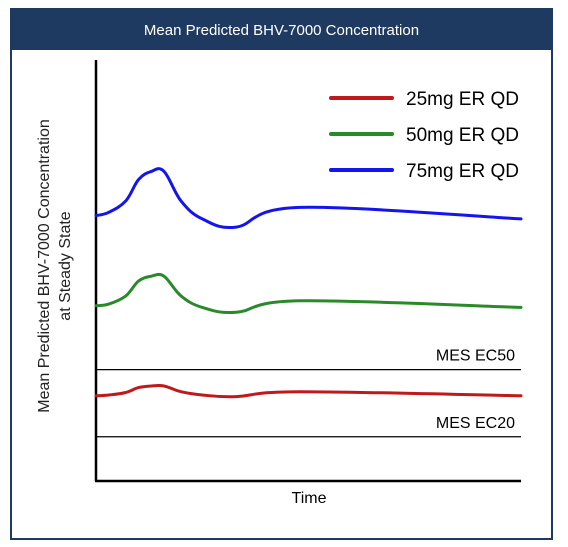  What do you see at coordinates (462, 171) in the screenshot?
I see `legend-label-3: 75mg ER QD` at bounding box center [462, 171].